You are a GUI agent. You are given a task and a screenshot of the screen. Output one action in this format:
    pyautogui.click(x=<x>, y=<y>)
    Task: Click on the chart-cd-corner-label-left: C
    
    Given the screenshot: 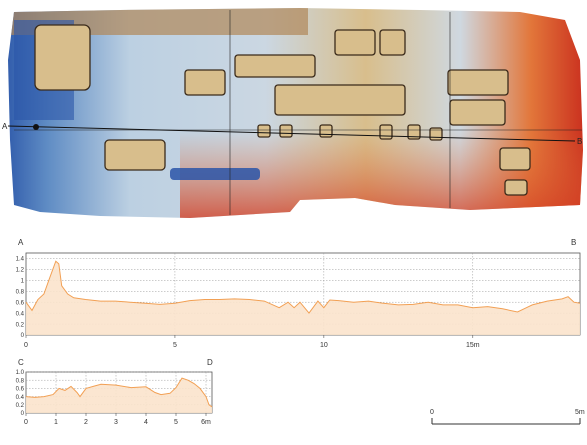 What is the action you would take?
    pyautogui.click(x=21, y=362)
    